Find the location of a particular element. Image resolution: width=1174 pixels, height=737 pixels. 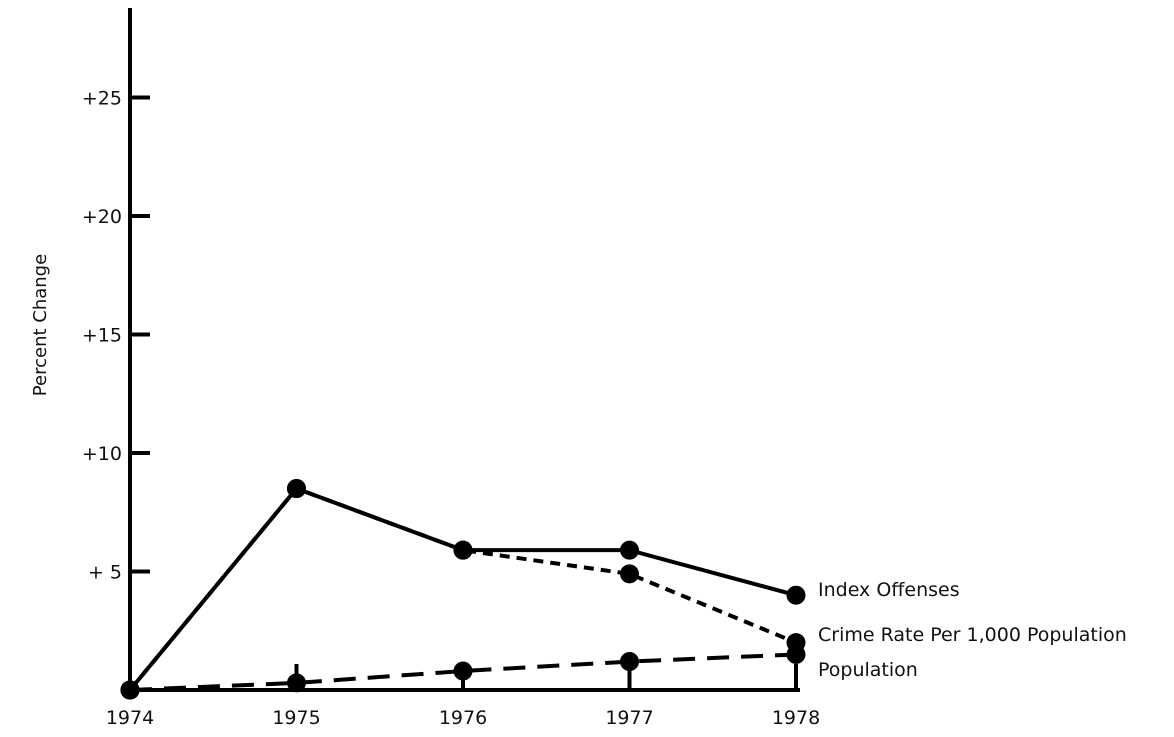

x-tick-label: 1974 is located at coordinates (130, 718).